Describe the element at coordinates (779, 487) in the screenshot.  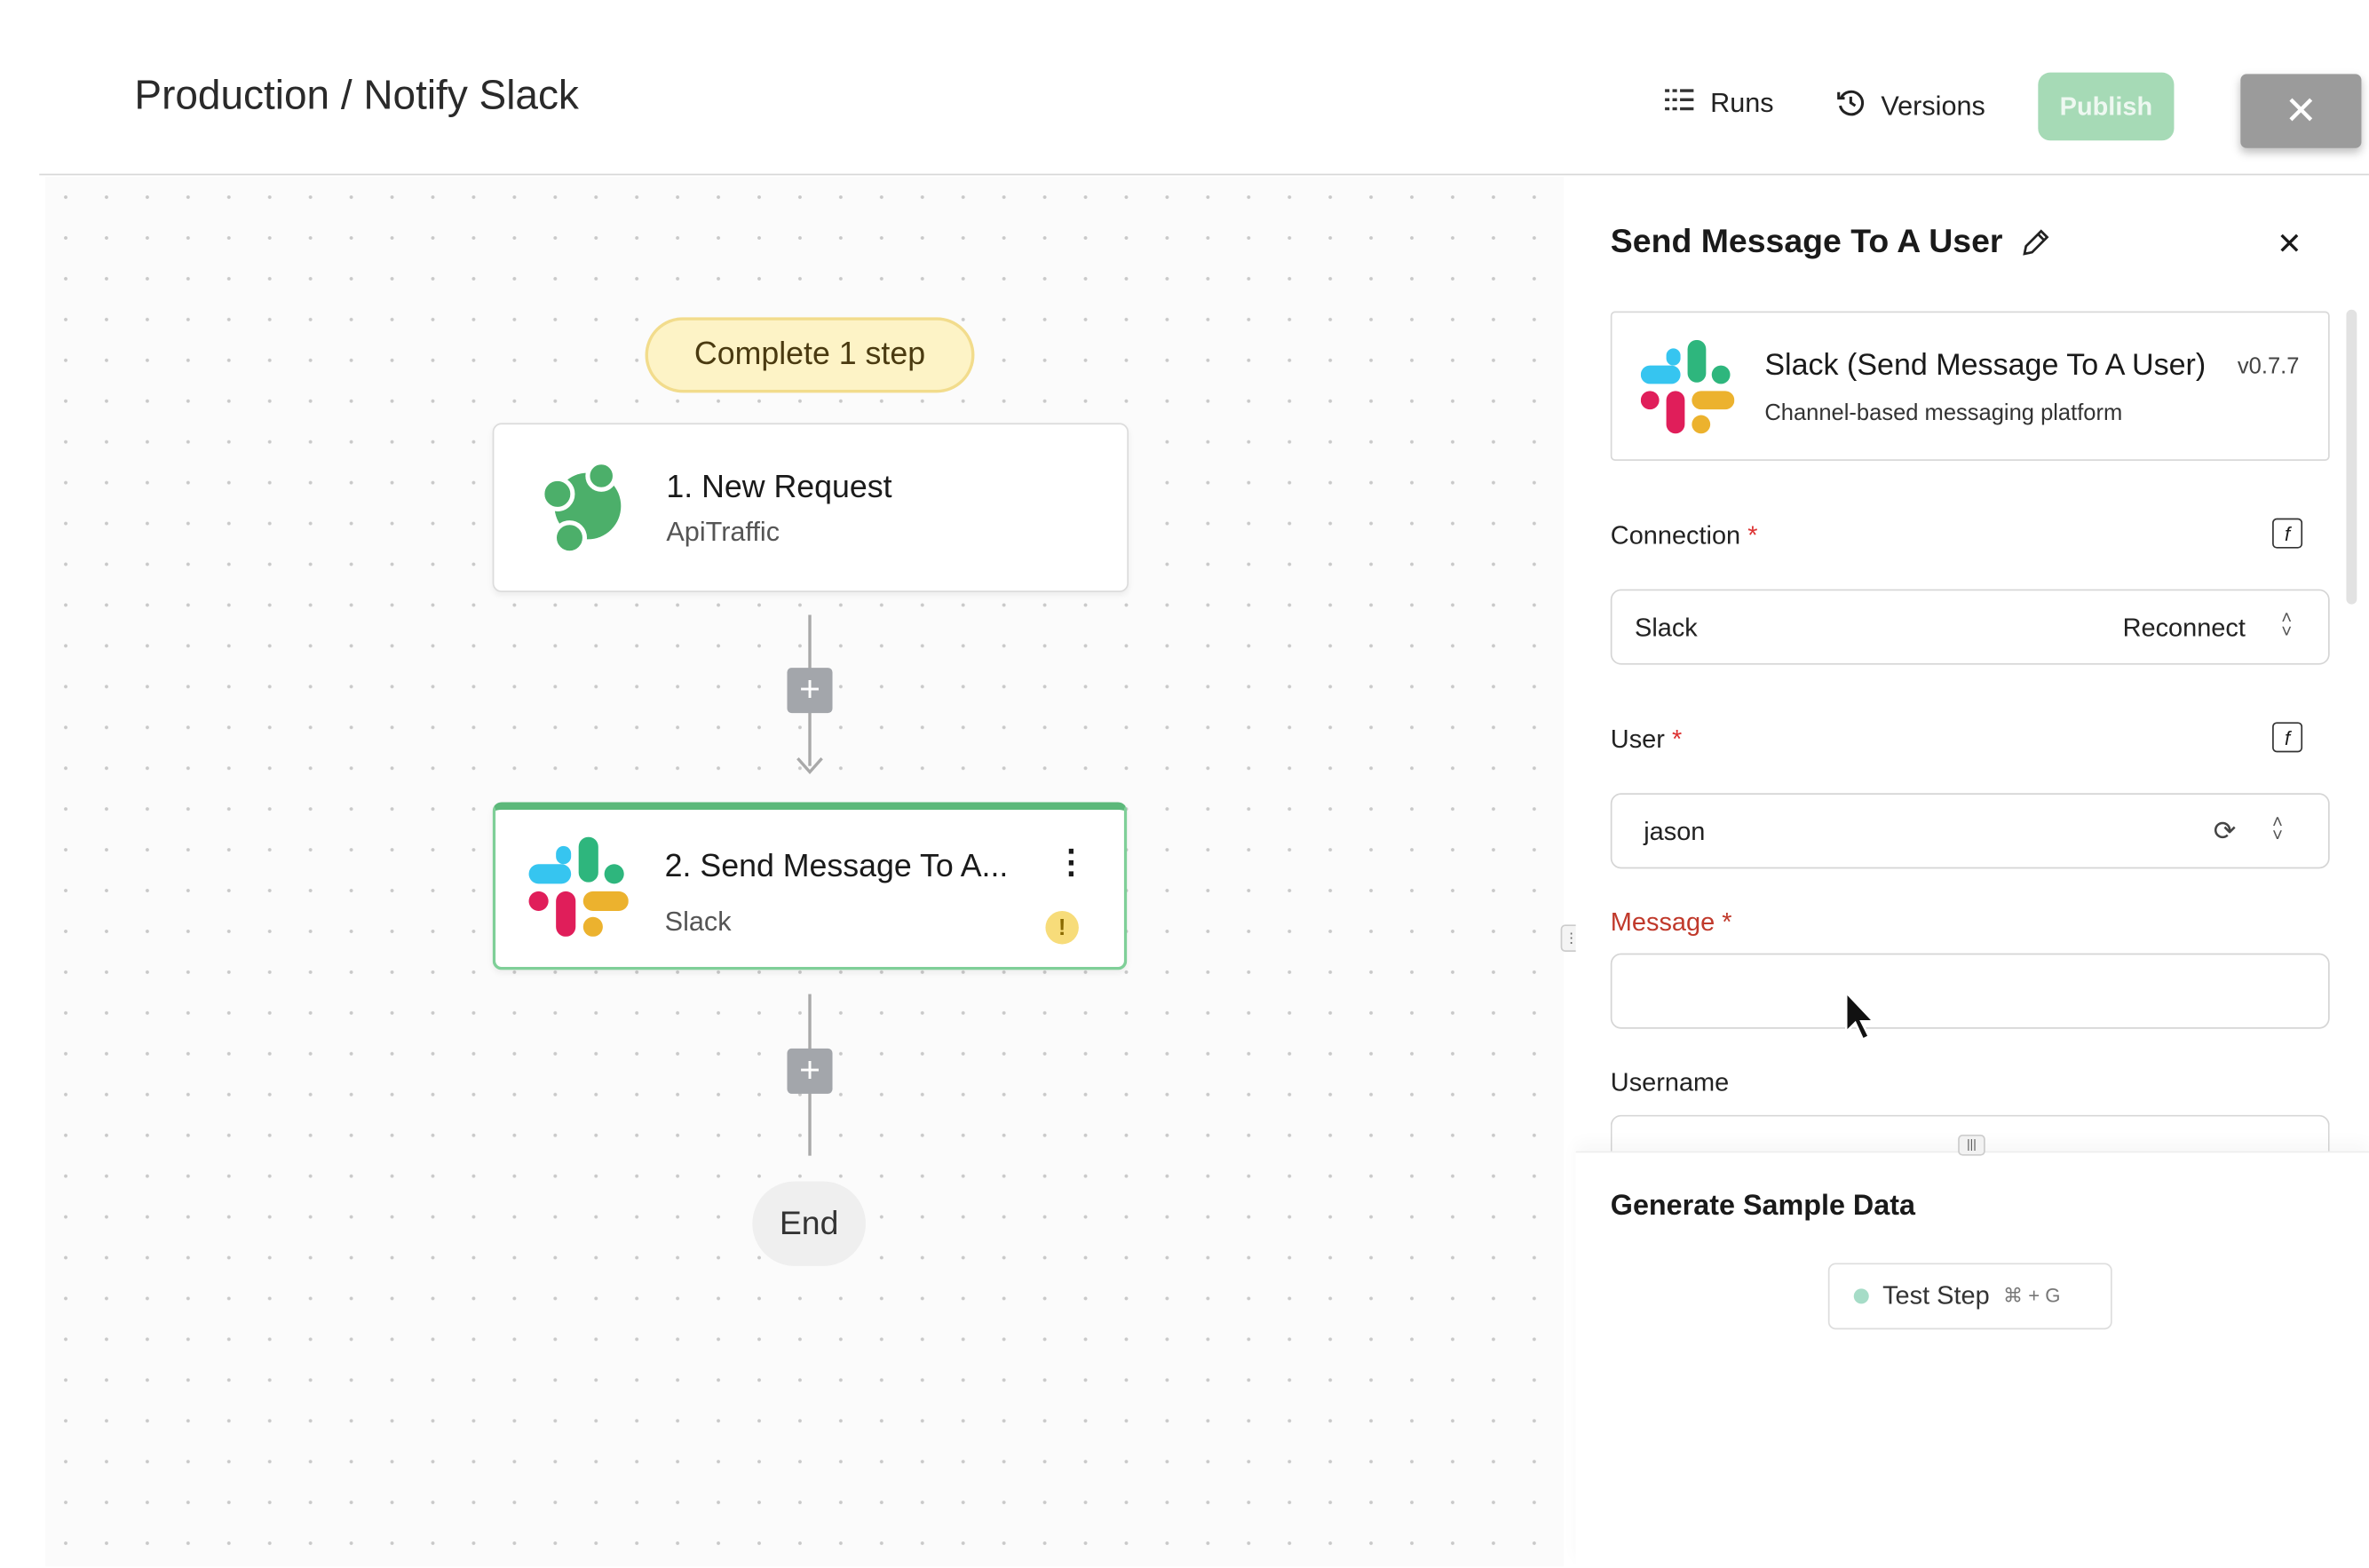
I see `step-title: 1. New Request` at that location.